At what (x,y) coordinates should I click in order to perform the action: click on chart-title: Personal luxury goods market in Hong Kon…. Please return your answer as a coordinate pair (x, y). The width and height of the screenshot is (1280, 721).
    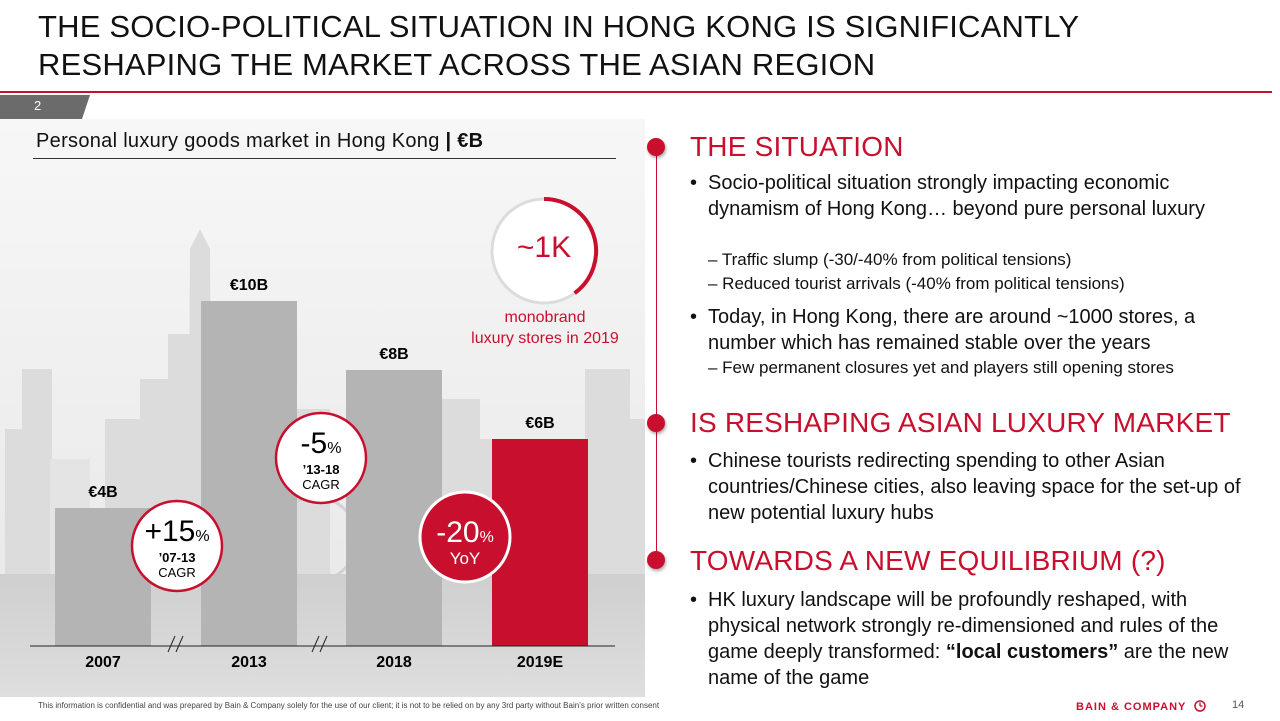
    Looking at the image, I should click on (259, 141).